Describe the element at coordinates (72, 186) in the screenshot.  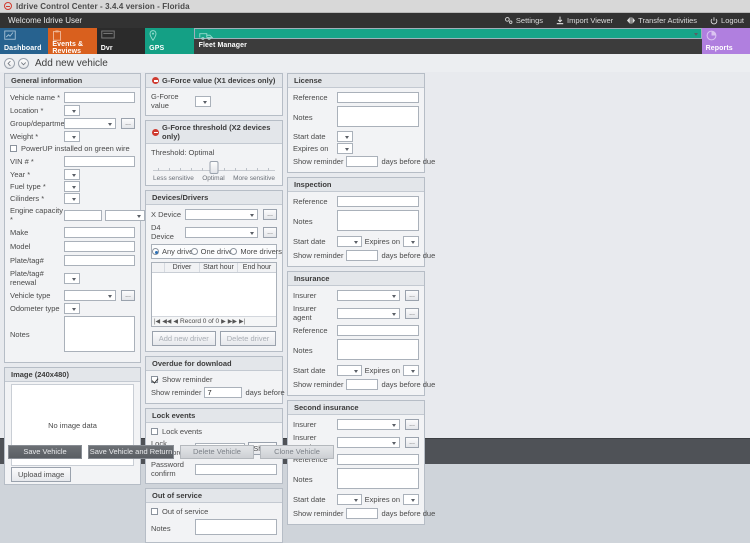
I see `fuel-type-select` at that location.